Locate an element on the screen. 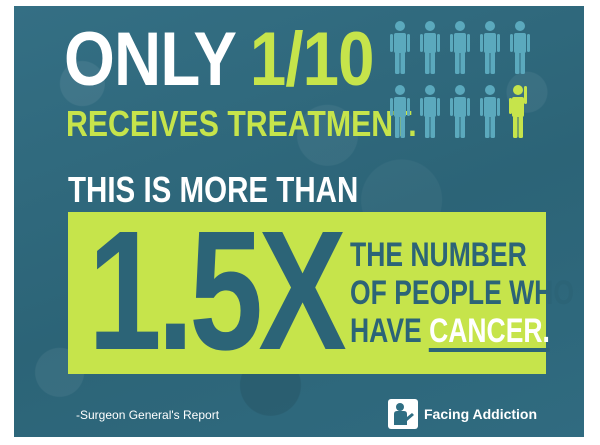 The width and height of the screenshot is (600, 445). source-citation: -Surgeon General's Report is located at coordinates (148, 415).